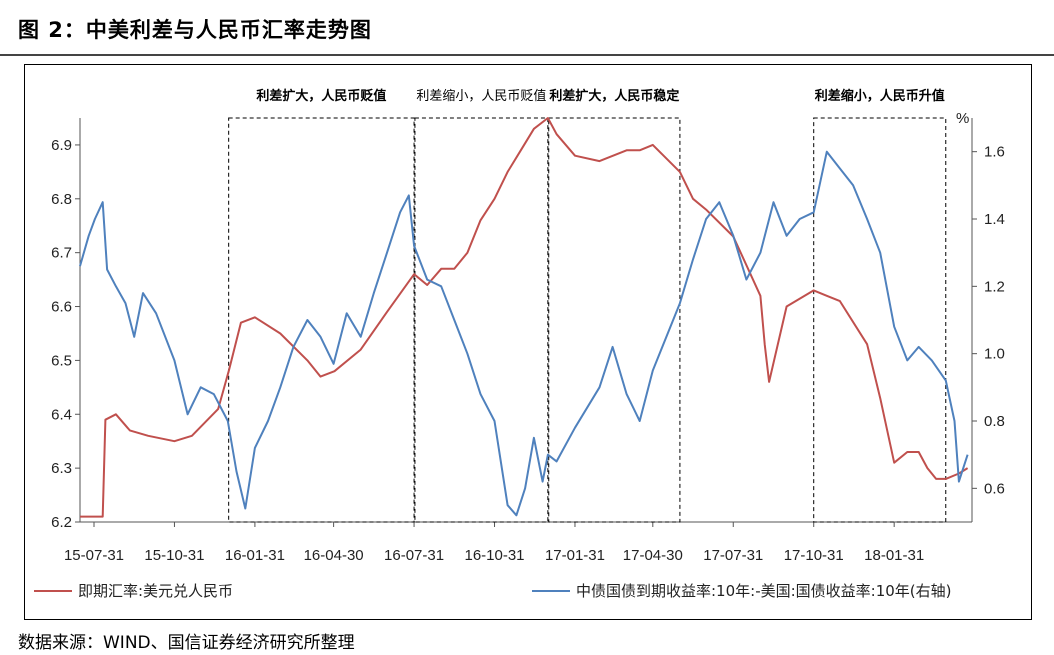 The width and height of the screenshot is (1054, 655). Describe the element at coordinates (614, 96) in the screenshot. I see `annotation-label-3: 利差扩大，人民币稳定` at that location.